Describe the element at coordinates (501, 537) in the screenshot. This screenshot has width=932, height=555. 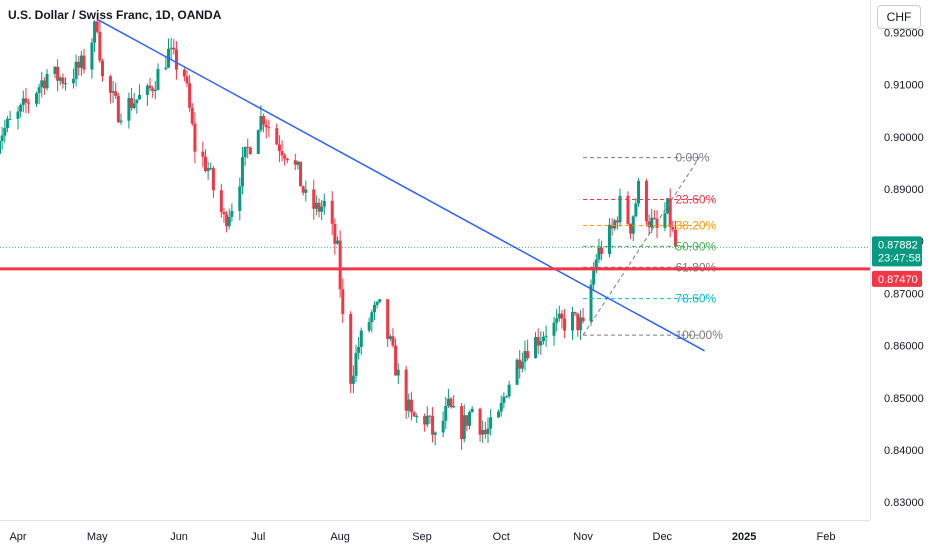
I see `time-tick-label: Oct` at that location.